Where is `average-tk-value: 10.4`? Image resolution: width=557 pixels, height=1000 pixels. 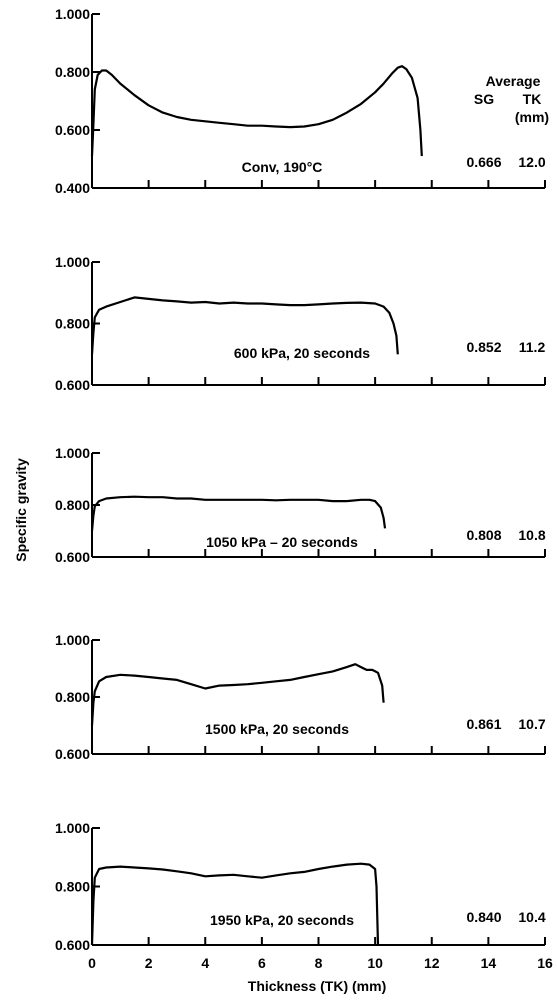 average-tk-value: 10.4 is located at coordinates (531, 917).